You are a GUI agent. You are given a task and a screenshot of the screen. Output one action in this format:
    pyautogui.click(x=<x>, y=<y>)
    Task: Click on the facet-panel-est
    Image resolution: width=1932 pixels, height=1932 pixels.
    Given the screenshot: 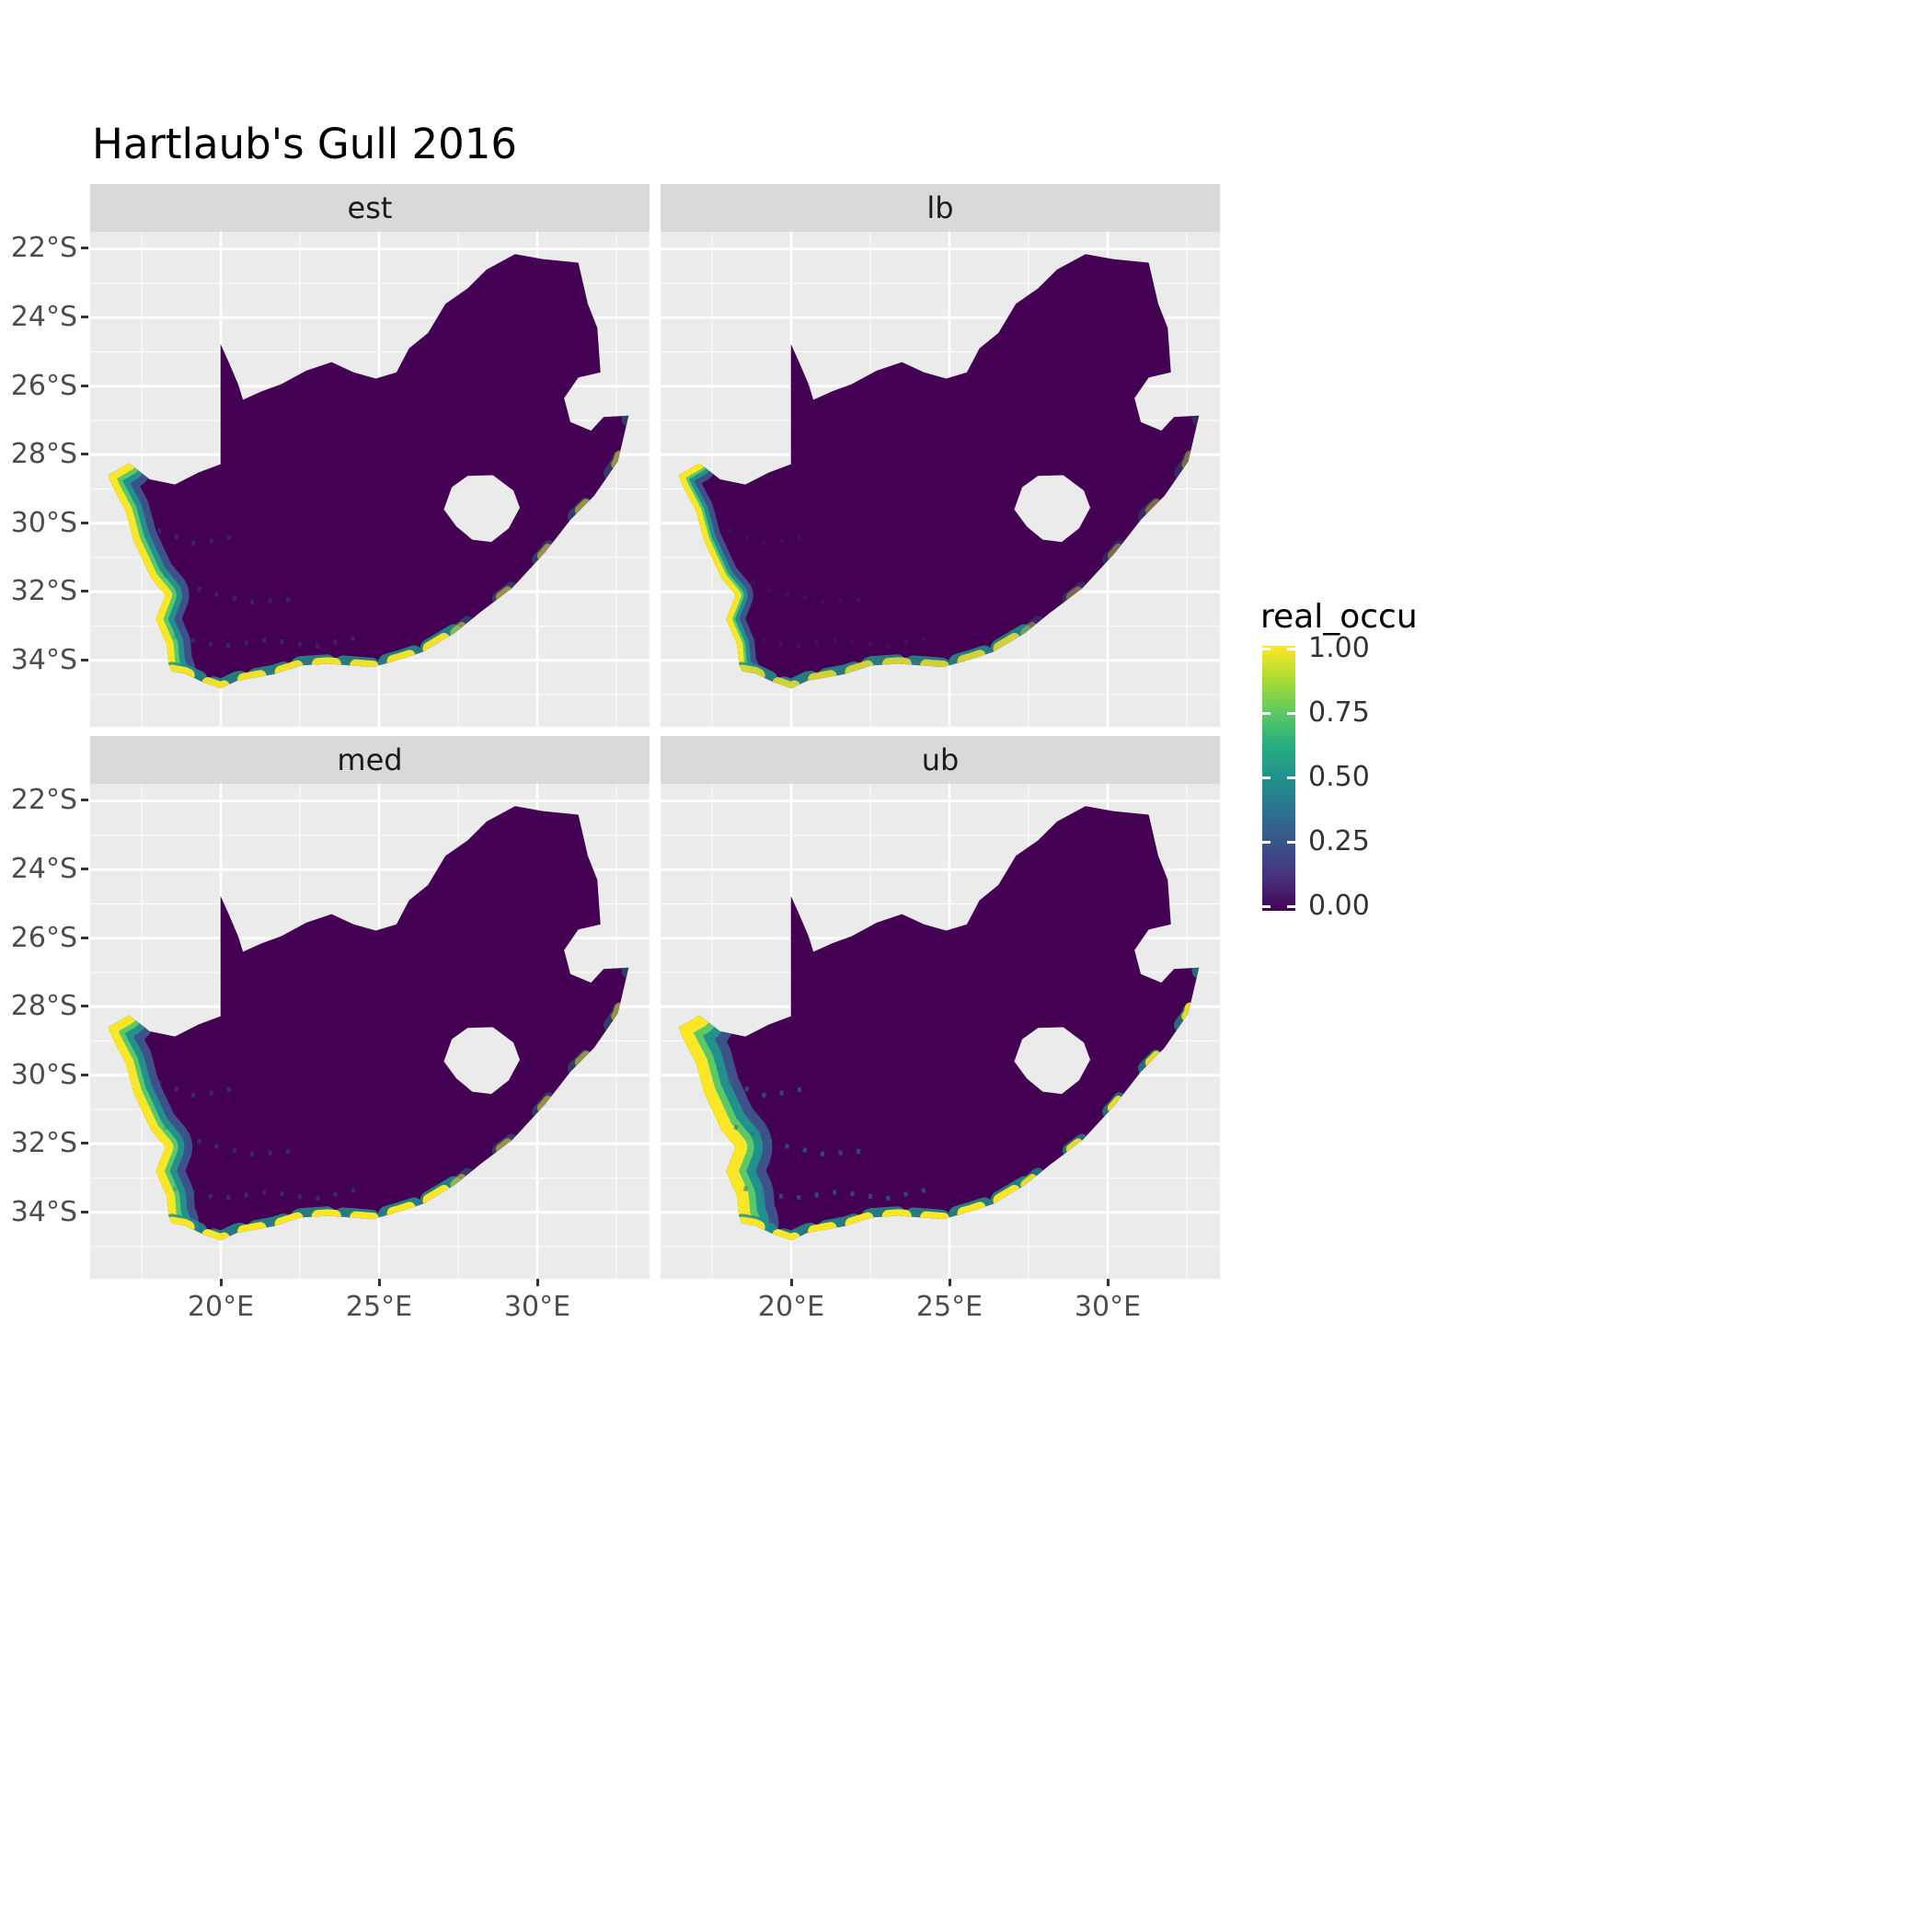 What is the action you would take?
    pyautogui.click(x=370, y=479)
    